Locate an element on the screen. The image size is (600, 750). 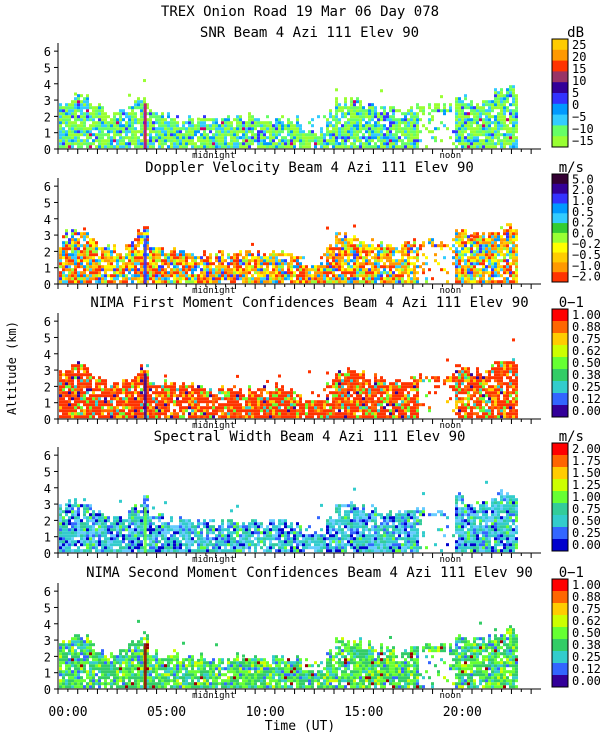
color-scale-label: −0.5 is located at coordinates (586, 255).